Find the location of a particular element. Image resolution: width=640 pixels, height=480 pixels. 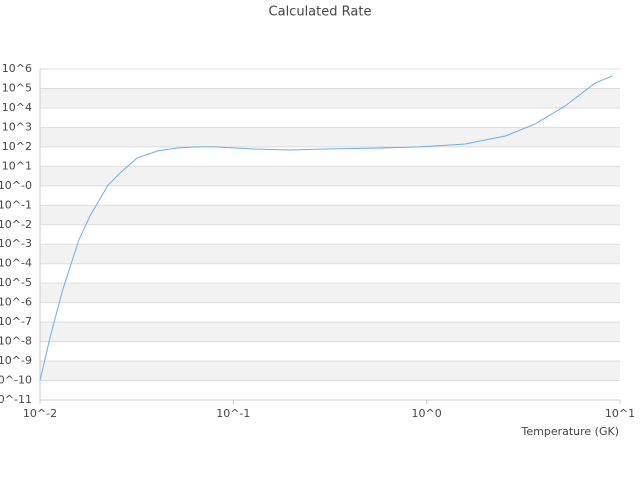

x-tick-label: 10^0 is located at coordinates (427, 413).